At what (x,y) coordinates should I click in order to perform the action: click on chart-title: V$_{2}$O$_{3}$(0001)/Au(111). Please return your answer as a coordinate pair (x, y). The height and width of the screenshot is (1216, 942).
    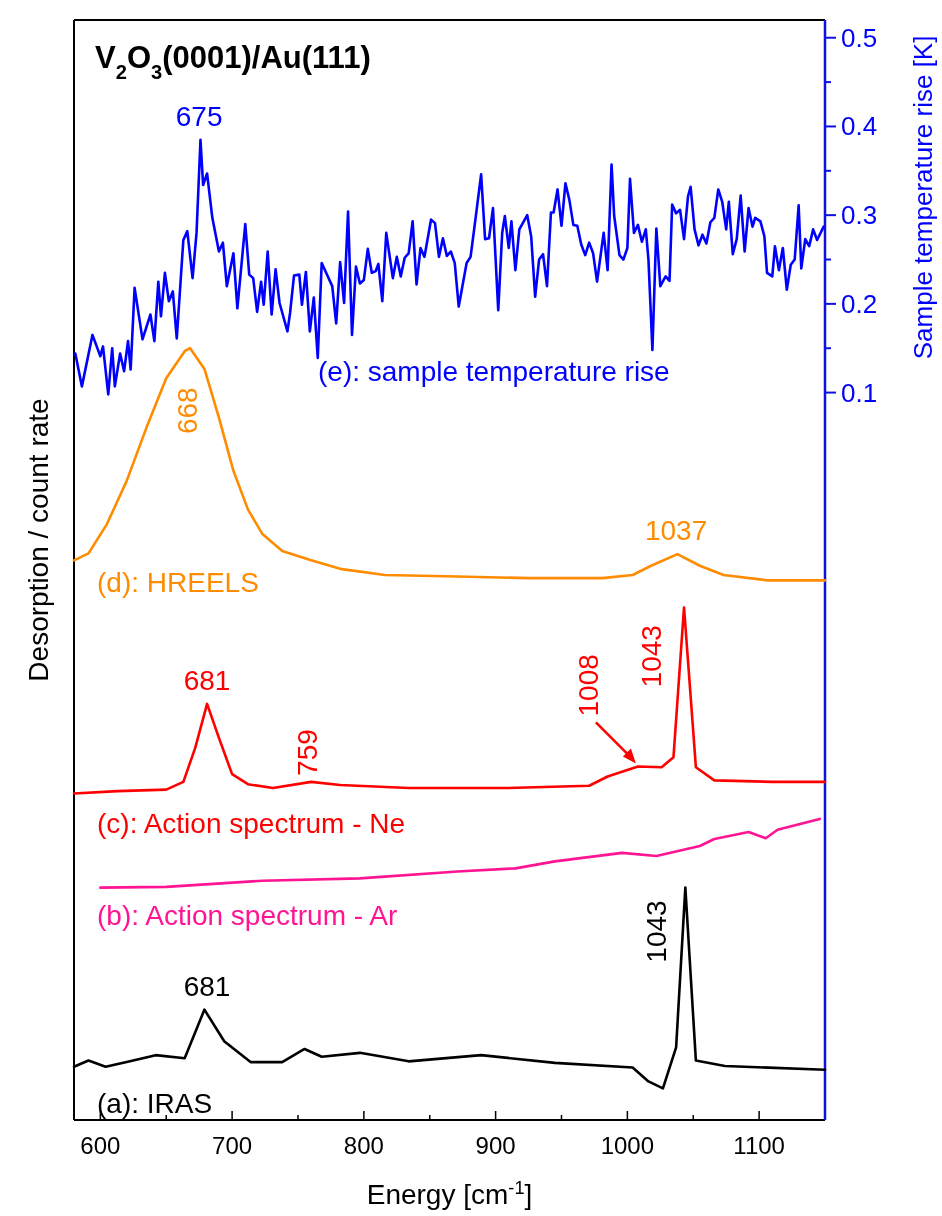
    Looking at the image, I should click on (233, 61).